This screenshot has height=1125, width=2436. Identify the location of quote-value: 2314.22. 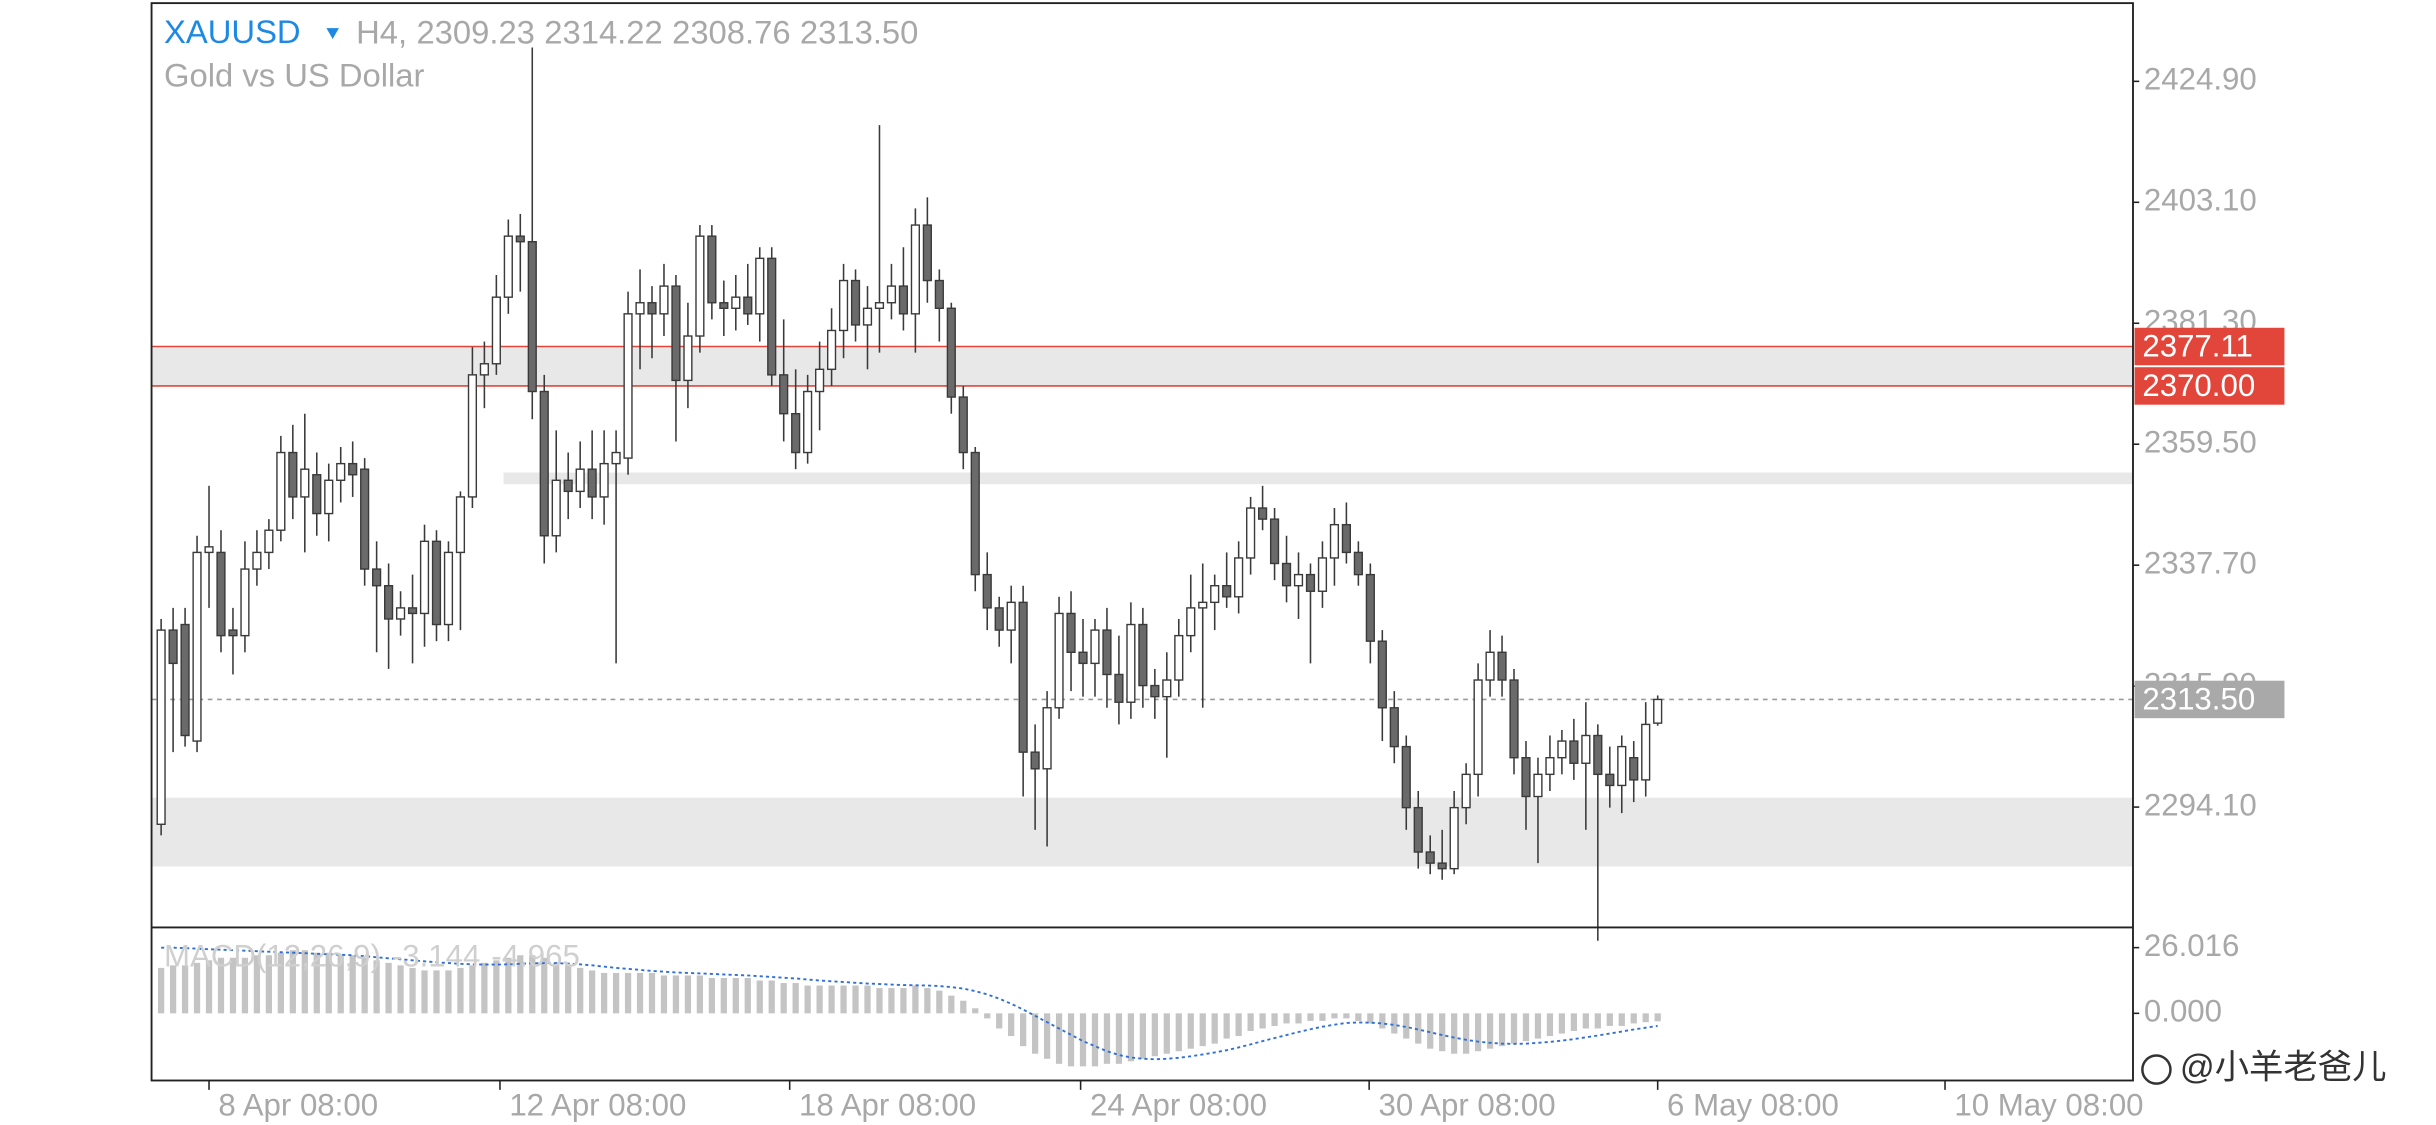
(603, 31).